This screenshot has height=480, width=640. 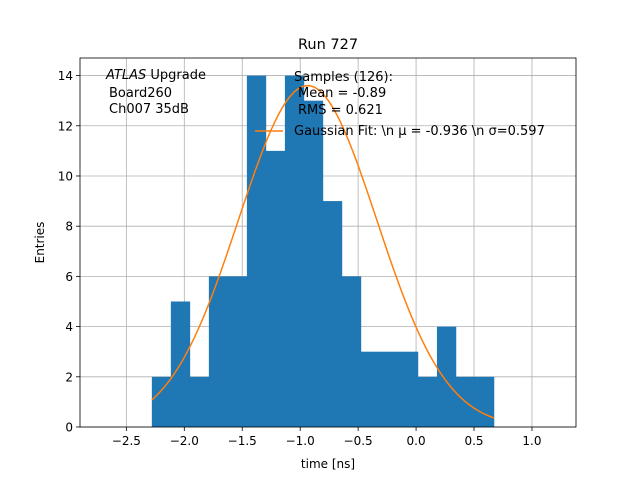 I want to click on y-axis-ticks: 0 2 4 6 8 10 12 14, so click(x=69, y=252).